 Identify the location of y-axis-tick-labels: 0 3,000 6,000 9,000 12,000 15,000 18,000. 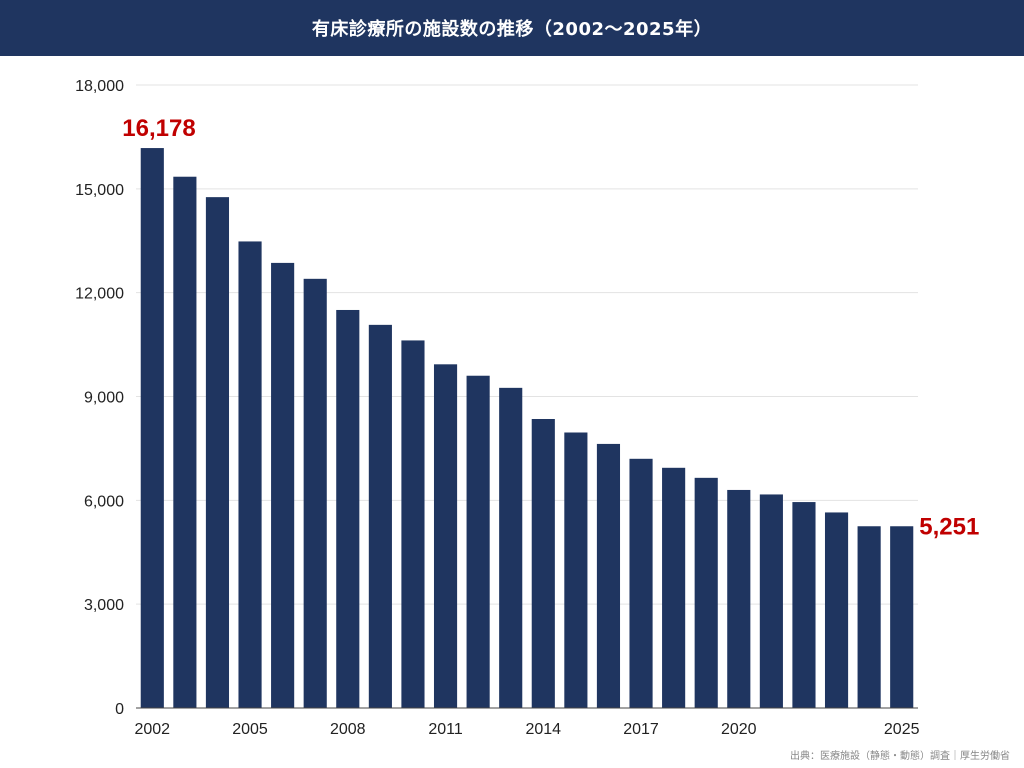
(99, 398).